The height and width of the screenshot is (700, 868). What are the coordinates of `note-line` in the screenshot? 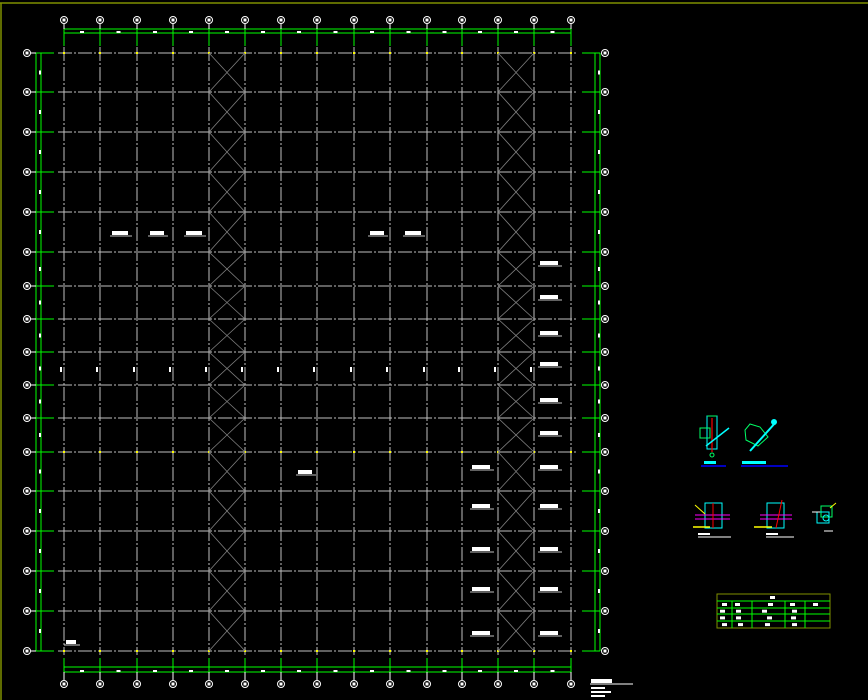 It's located at (598, 688).